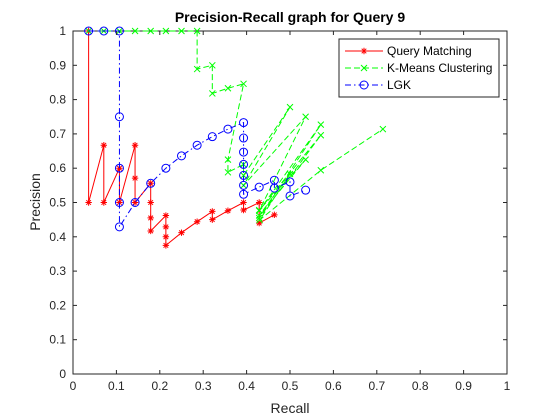  Describe the element at coordinates (57, 237) in the screenshot. I see `y-tick-label: 0.4` at that location.